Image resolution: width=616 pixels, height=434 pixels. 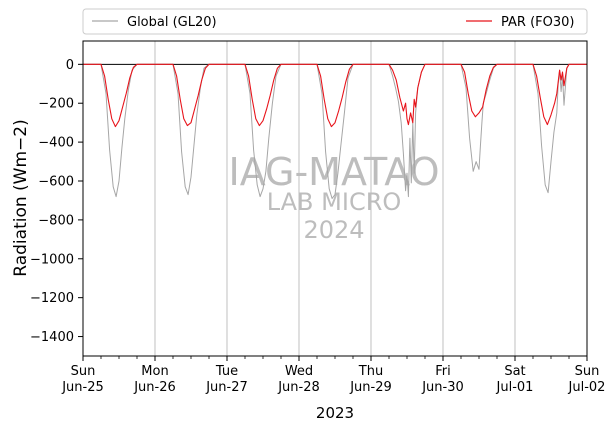 I want to click on series-line-par, so click(x=335, y=95).